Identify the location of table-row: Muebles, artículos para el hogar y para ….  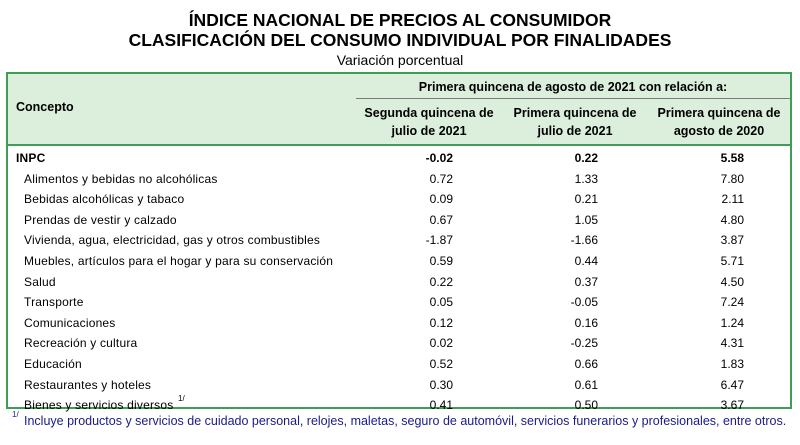
(399, 261).